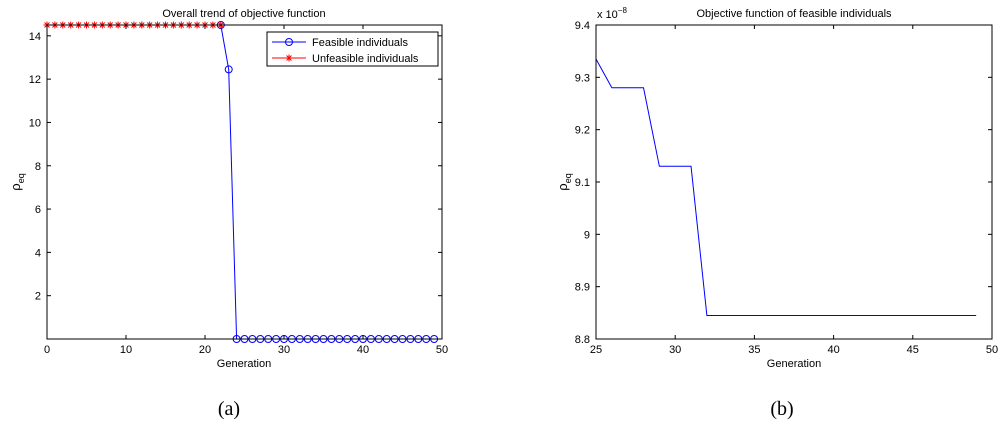 This screenshot has height=426, width=1003. I want to click on legend-box, so click(352, 49).